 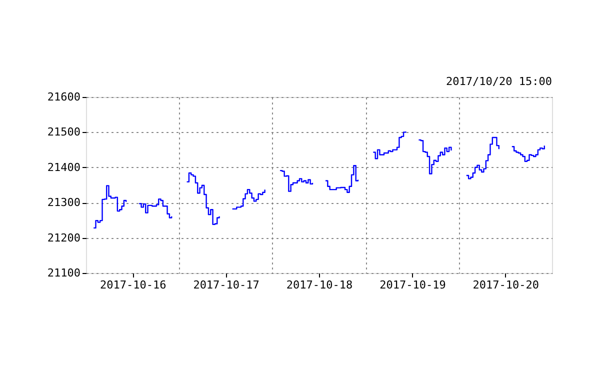 What do you see at coordinates (499, 81) in the screenshot?
I see `chart-subtitle: 2017/10/20 15:00` at bounding box center [499, 81].